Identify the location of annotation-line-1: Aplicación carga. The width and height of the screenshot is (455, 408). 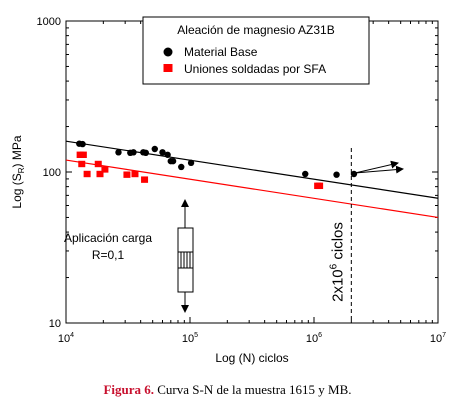
(108, 238).